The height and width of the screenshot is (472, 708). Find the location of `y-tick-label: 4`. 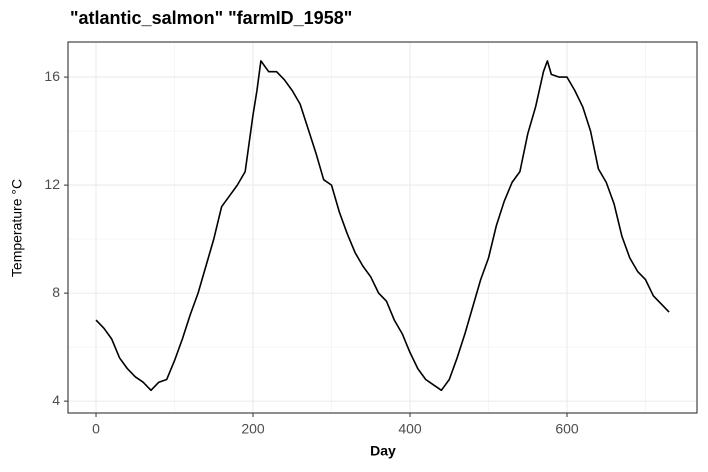

y-tick-label: 4 is located at coordinates (56, 400).